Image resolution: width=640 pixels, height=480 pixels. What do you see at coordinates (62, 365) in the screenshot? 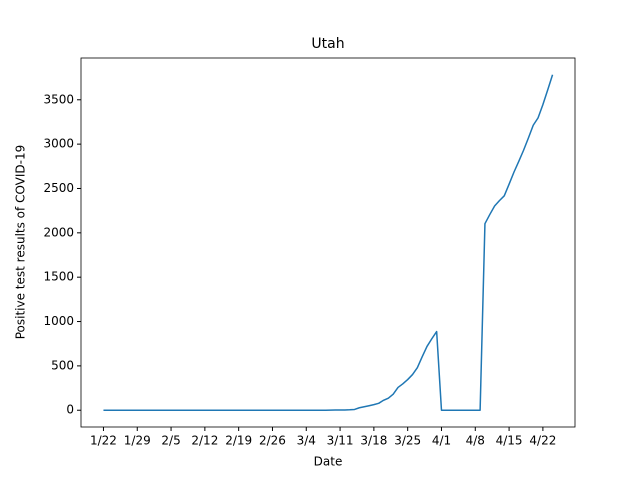
I see `y-tick-label: 500` at bounding box center [62, 365].